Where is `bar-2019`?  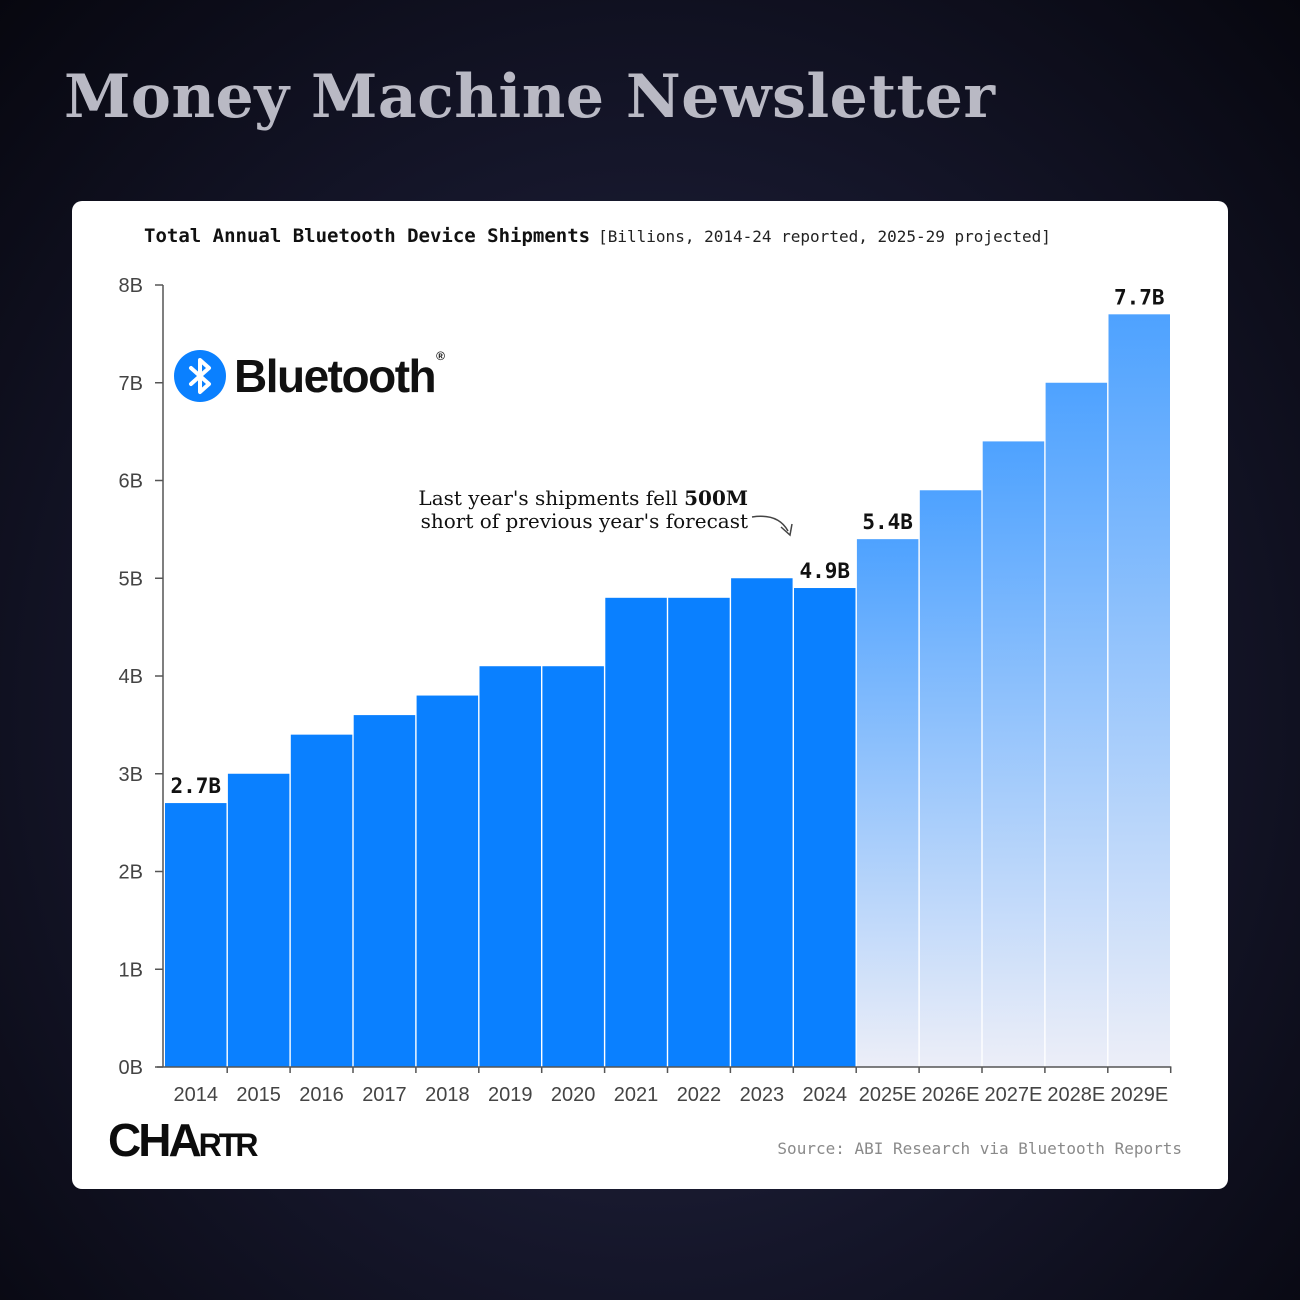
bar-2019 is located at coordinates (510, 866).